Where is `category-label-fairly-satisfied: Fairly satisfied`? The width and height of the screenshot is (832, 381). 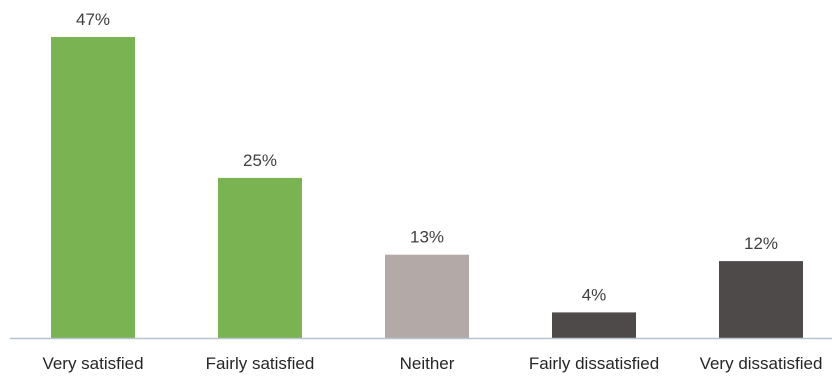
category-label-fairly-satisfied: Fairly satisfied is located at coordinates (260, 363).